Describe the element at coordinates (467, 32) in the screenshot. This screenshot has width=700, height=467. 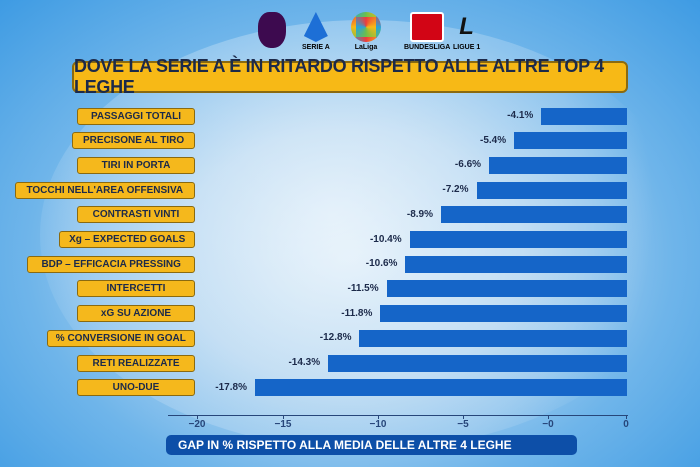
I see `ligue-1-logo: L LIGUE 1` at that location.